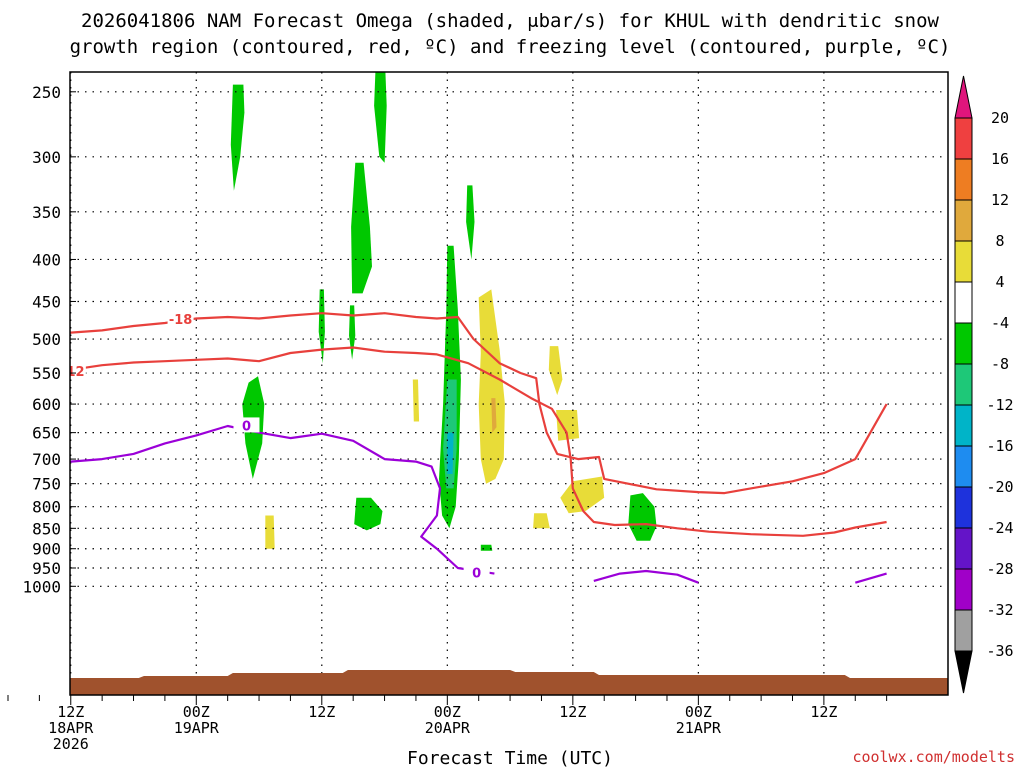 This screenshot has width=1024, height=768. I want to click on y-tick-label-450: 450, so click(46, 301).